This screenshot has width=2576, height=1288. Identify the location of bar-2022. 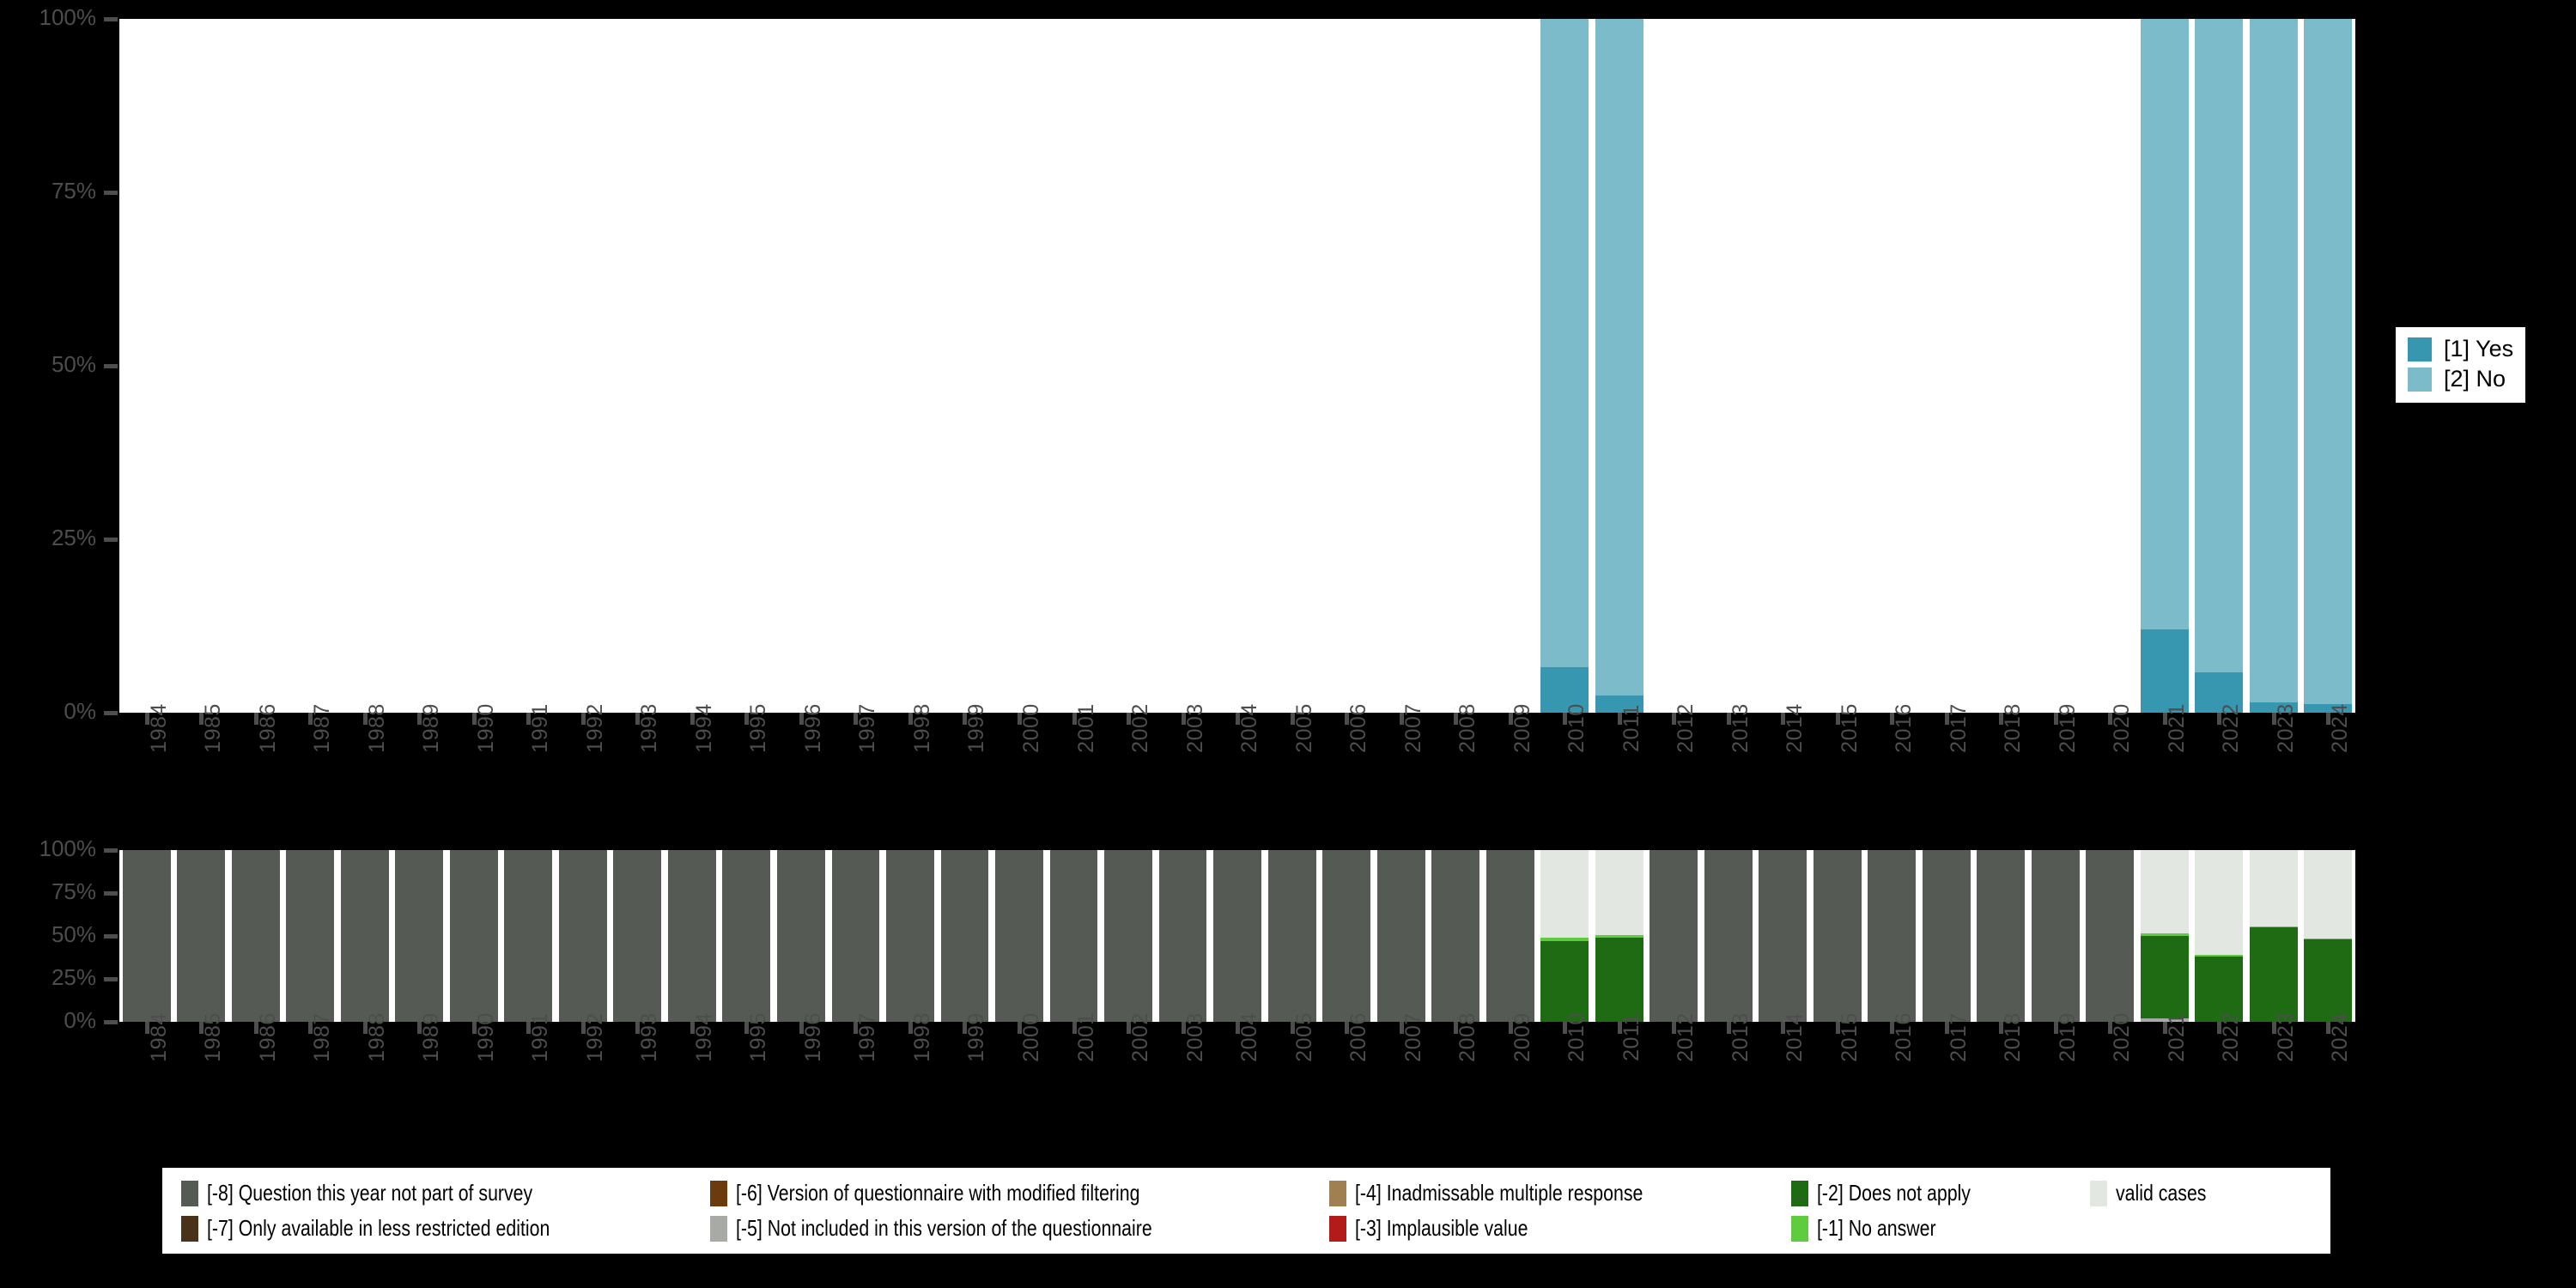
(2219, 366).